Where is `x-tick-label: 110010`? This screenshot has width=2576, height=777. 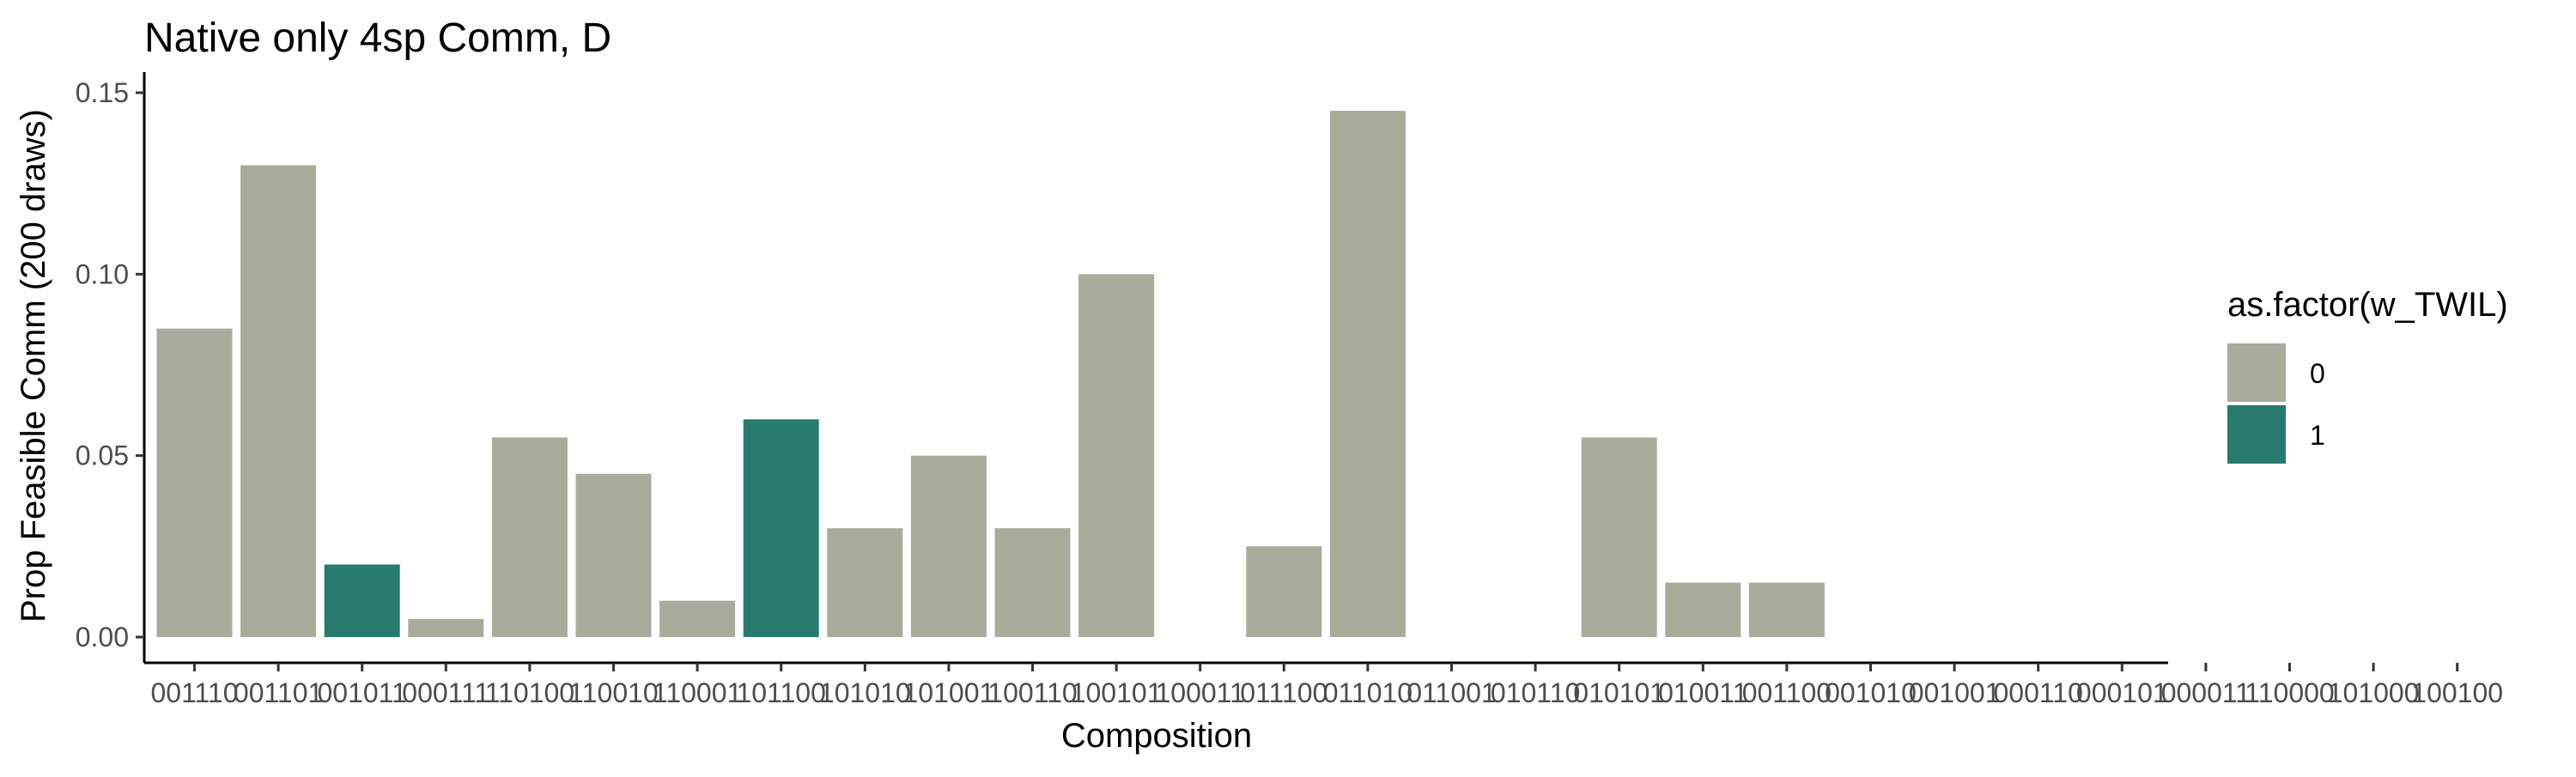 x-tick-label: 110010 is located at coordinates (613, 692).